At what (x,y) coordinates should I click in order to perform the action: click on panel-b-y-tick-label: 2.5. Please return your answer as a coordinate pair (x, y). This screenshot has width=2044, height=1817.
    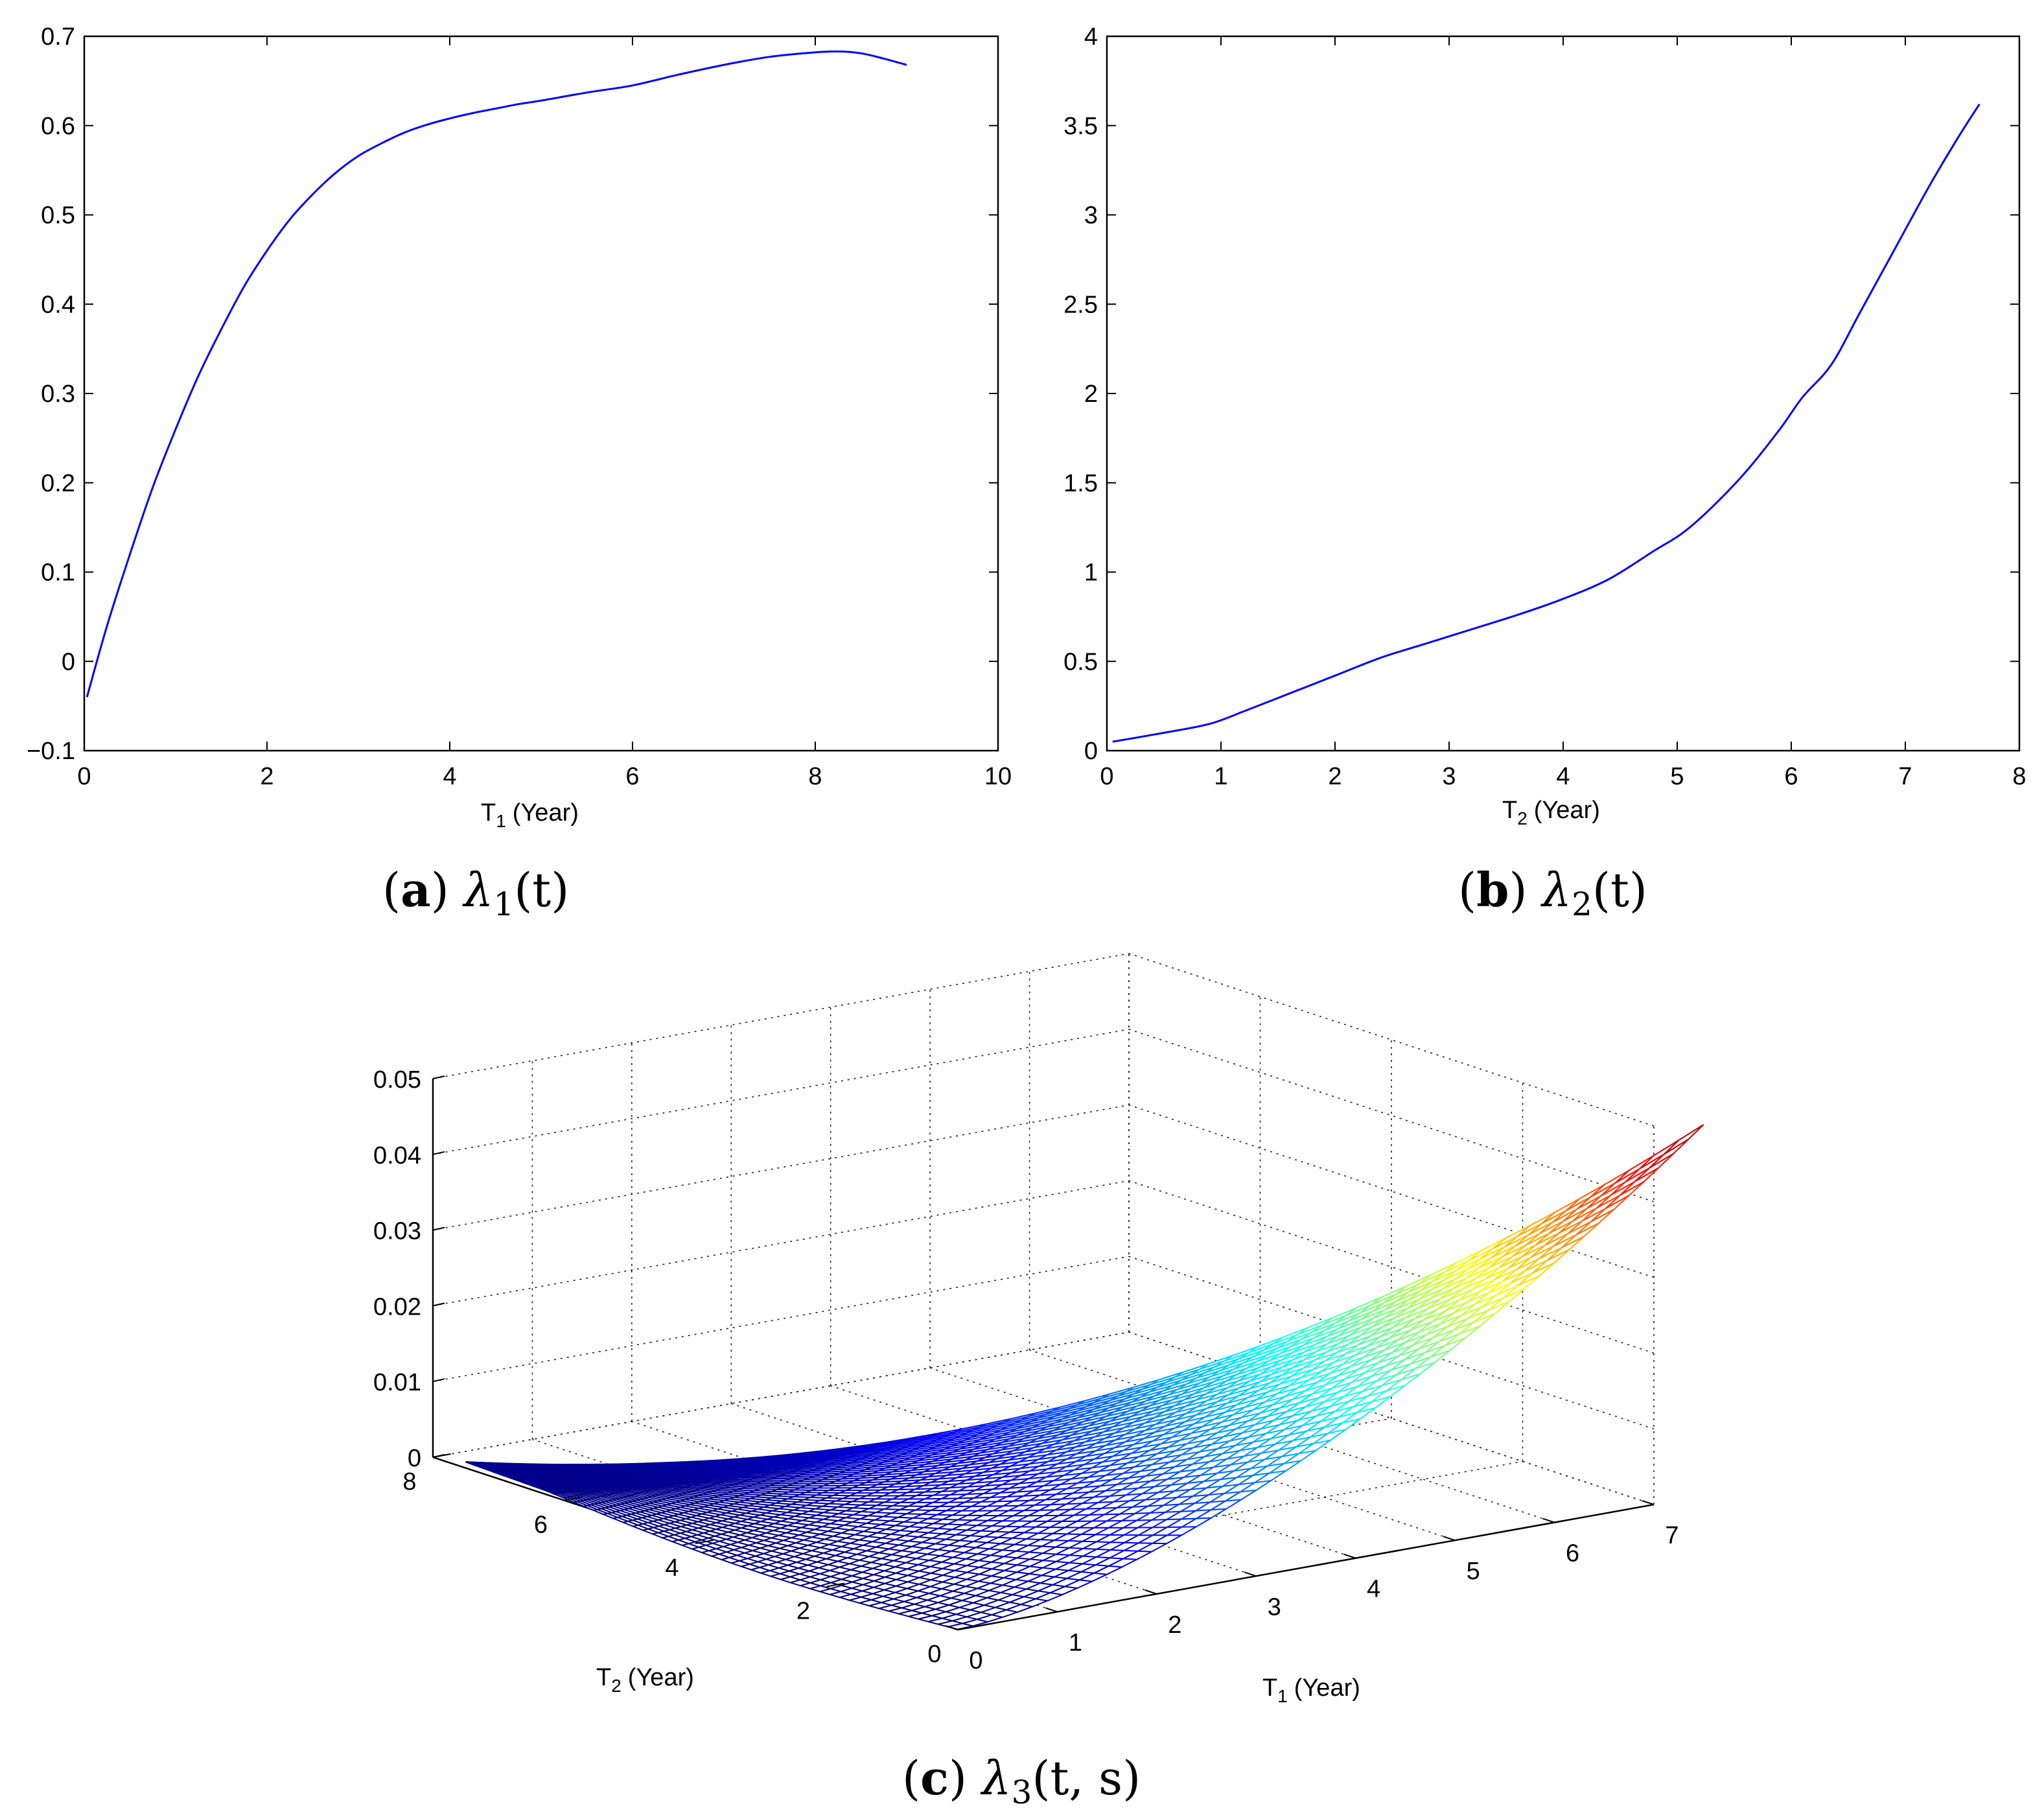
    Looking at the image, I should click on (1081, 304).